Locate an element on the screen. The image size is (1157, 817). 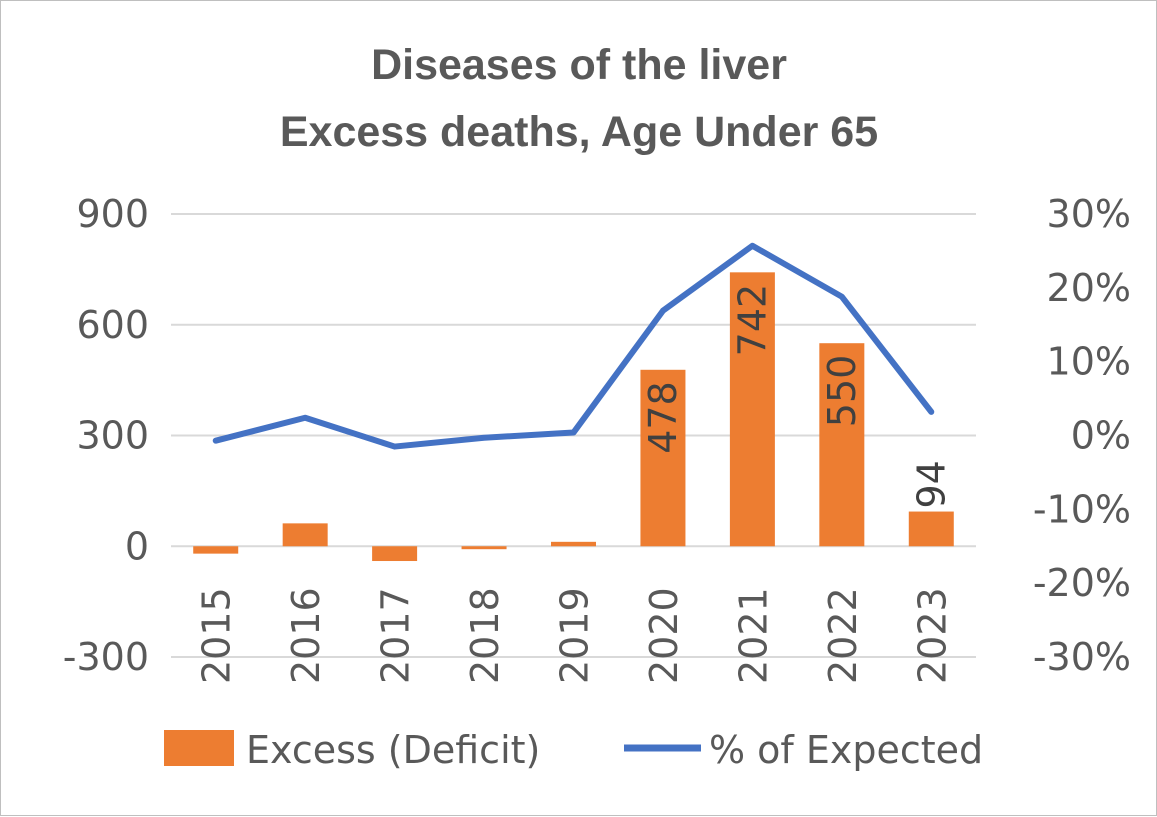
data-label-2020: 478 is located at coordinates (663, 417).